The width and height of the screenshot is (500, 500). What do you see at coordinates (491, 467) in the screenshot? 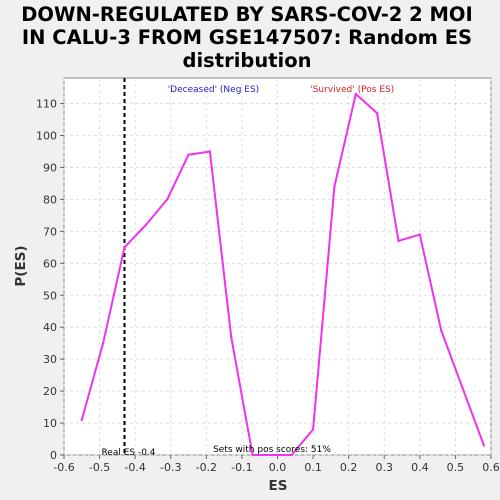
I see `x-tick-label: 0.6` at bounding box center [491, 467].